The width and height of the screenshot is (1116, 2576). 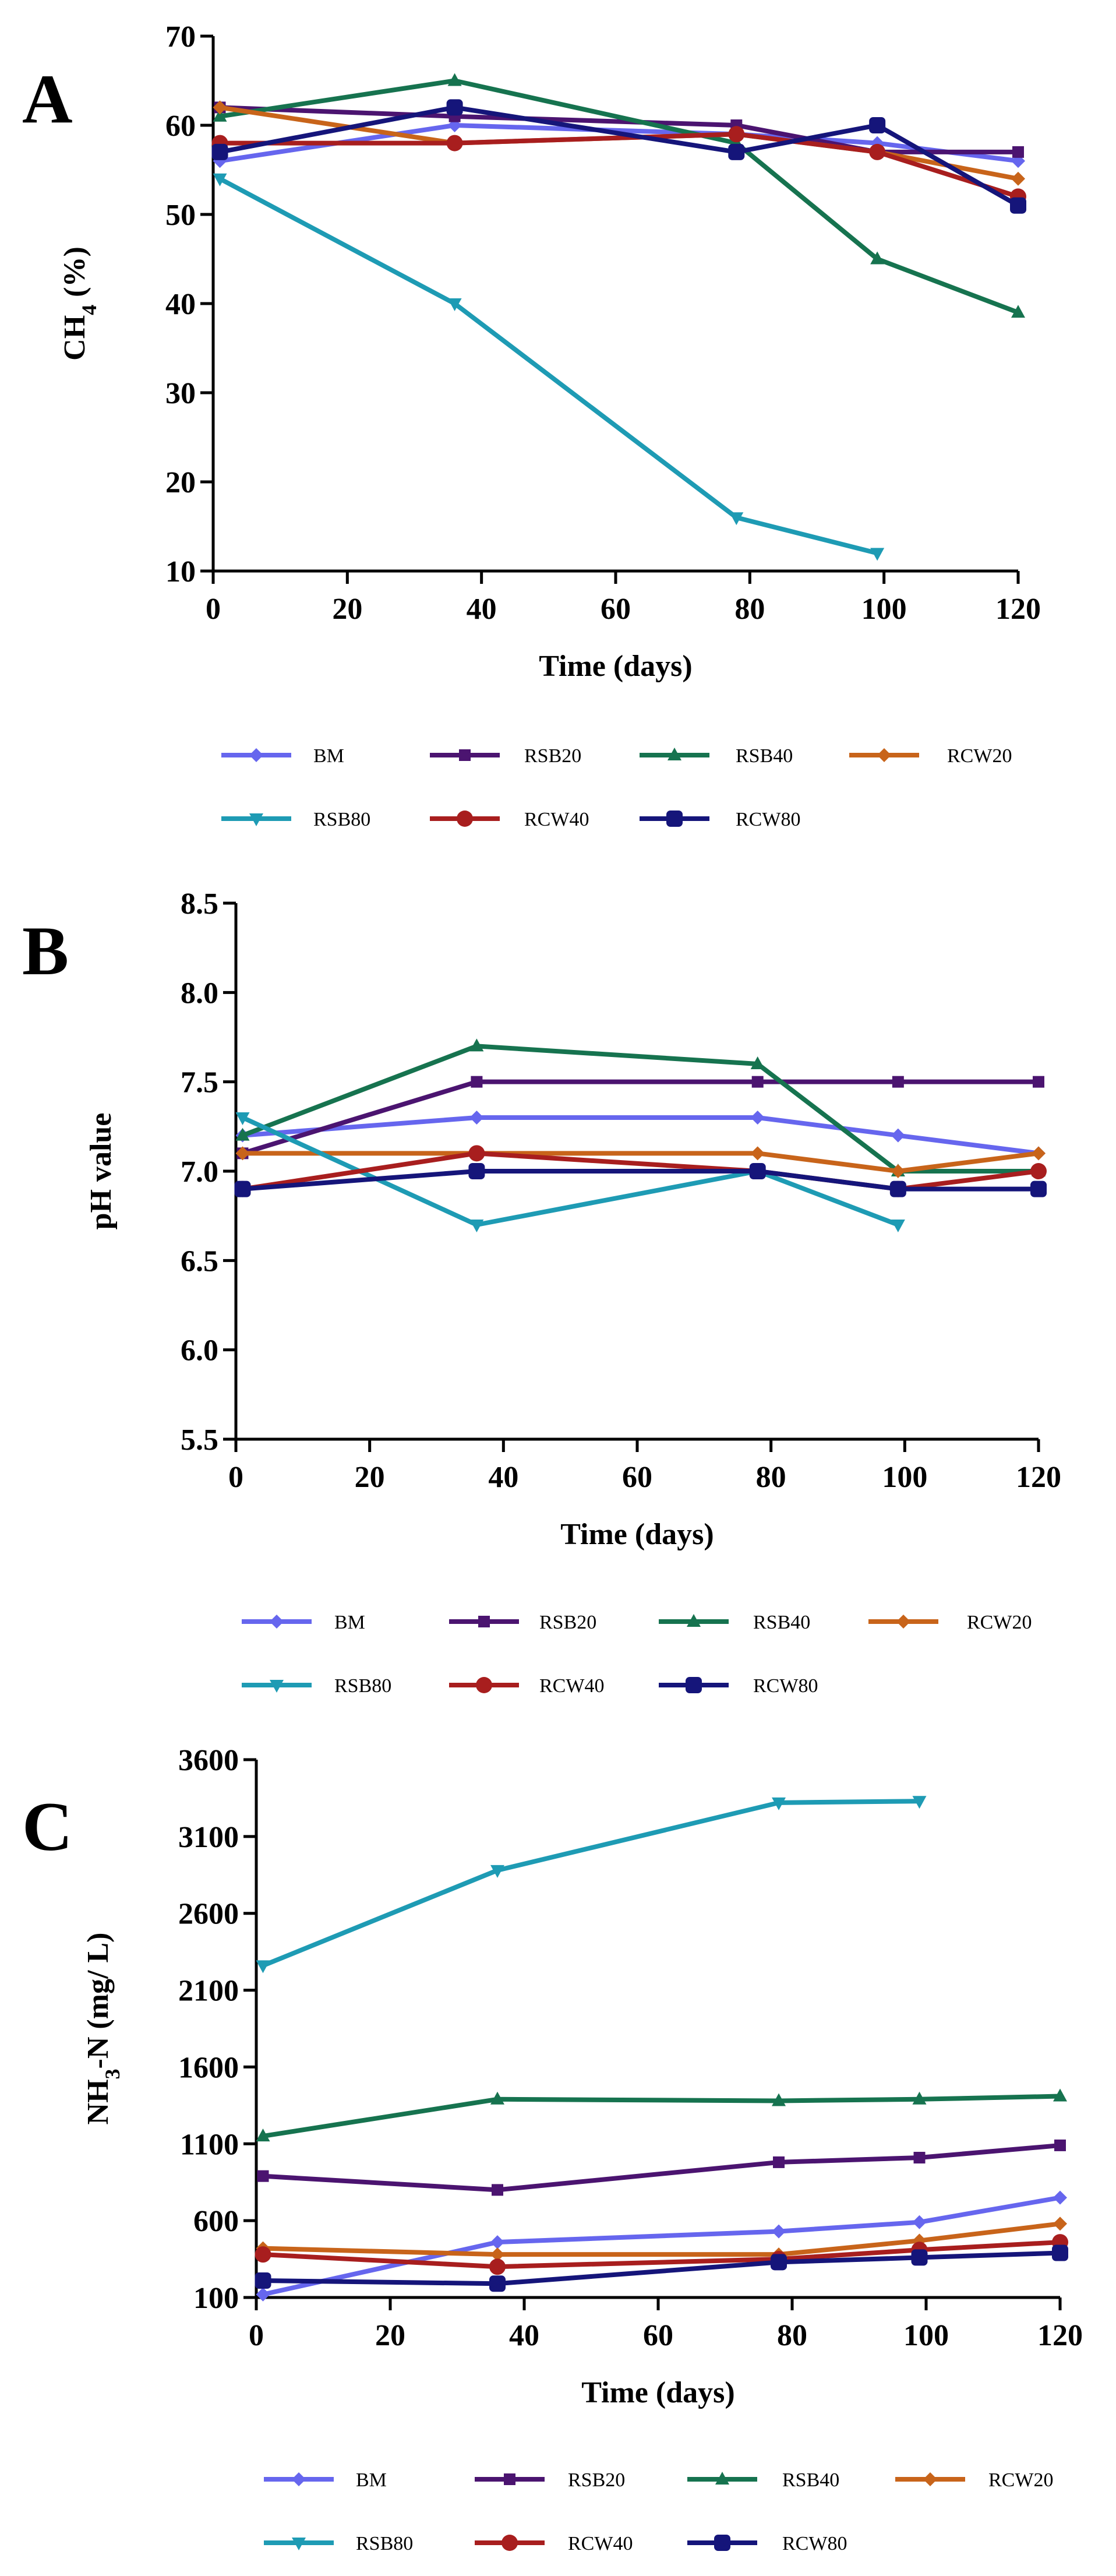 What do you see at coordinates (180, 393) in the screenshot?
I see `y-tick-label: 30` at bounding box center [180, 393].